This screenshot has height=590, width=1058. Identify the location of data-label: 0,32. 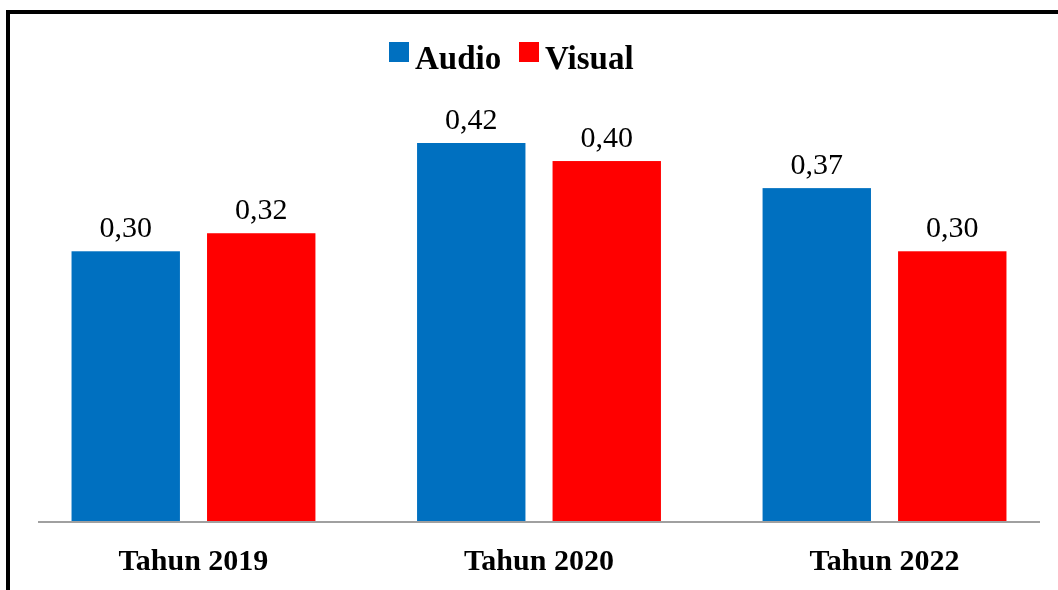
(261, 209).